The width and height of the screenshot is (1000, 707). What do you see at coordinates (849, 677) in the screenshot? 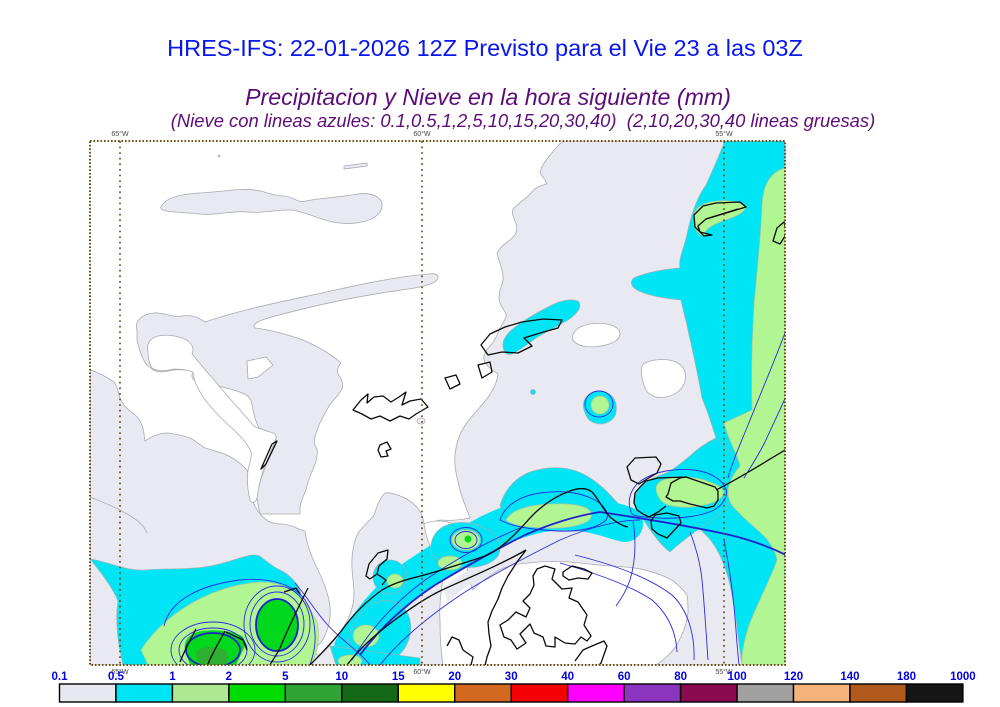
I see `svg-text: 140` at bounding box center [849, 677].